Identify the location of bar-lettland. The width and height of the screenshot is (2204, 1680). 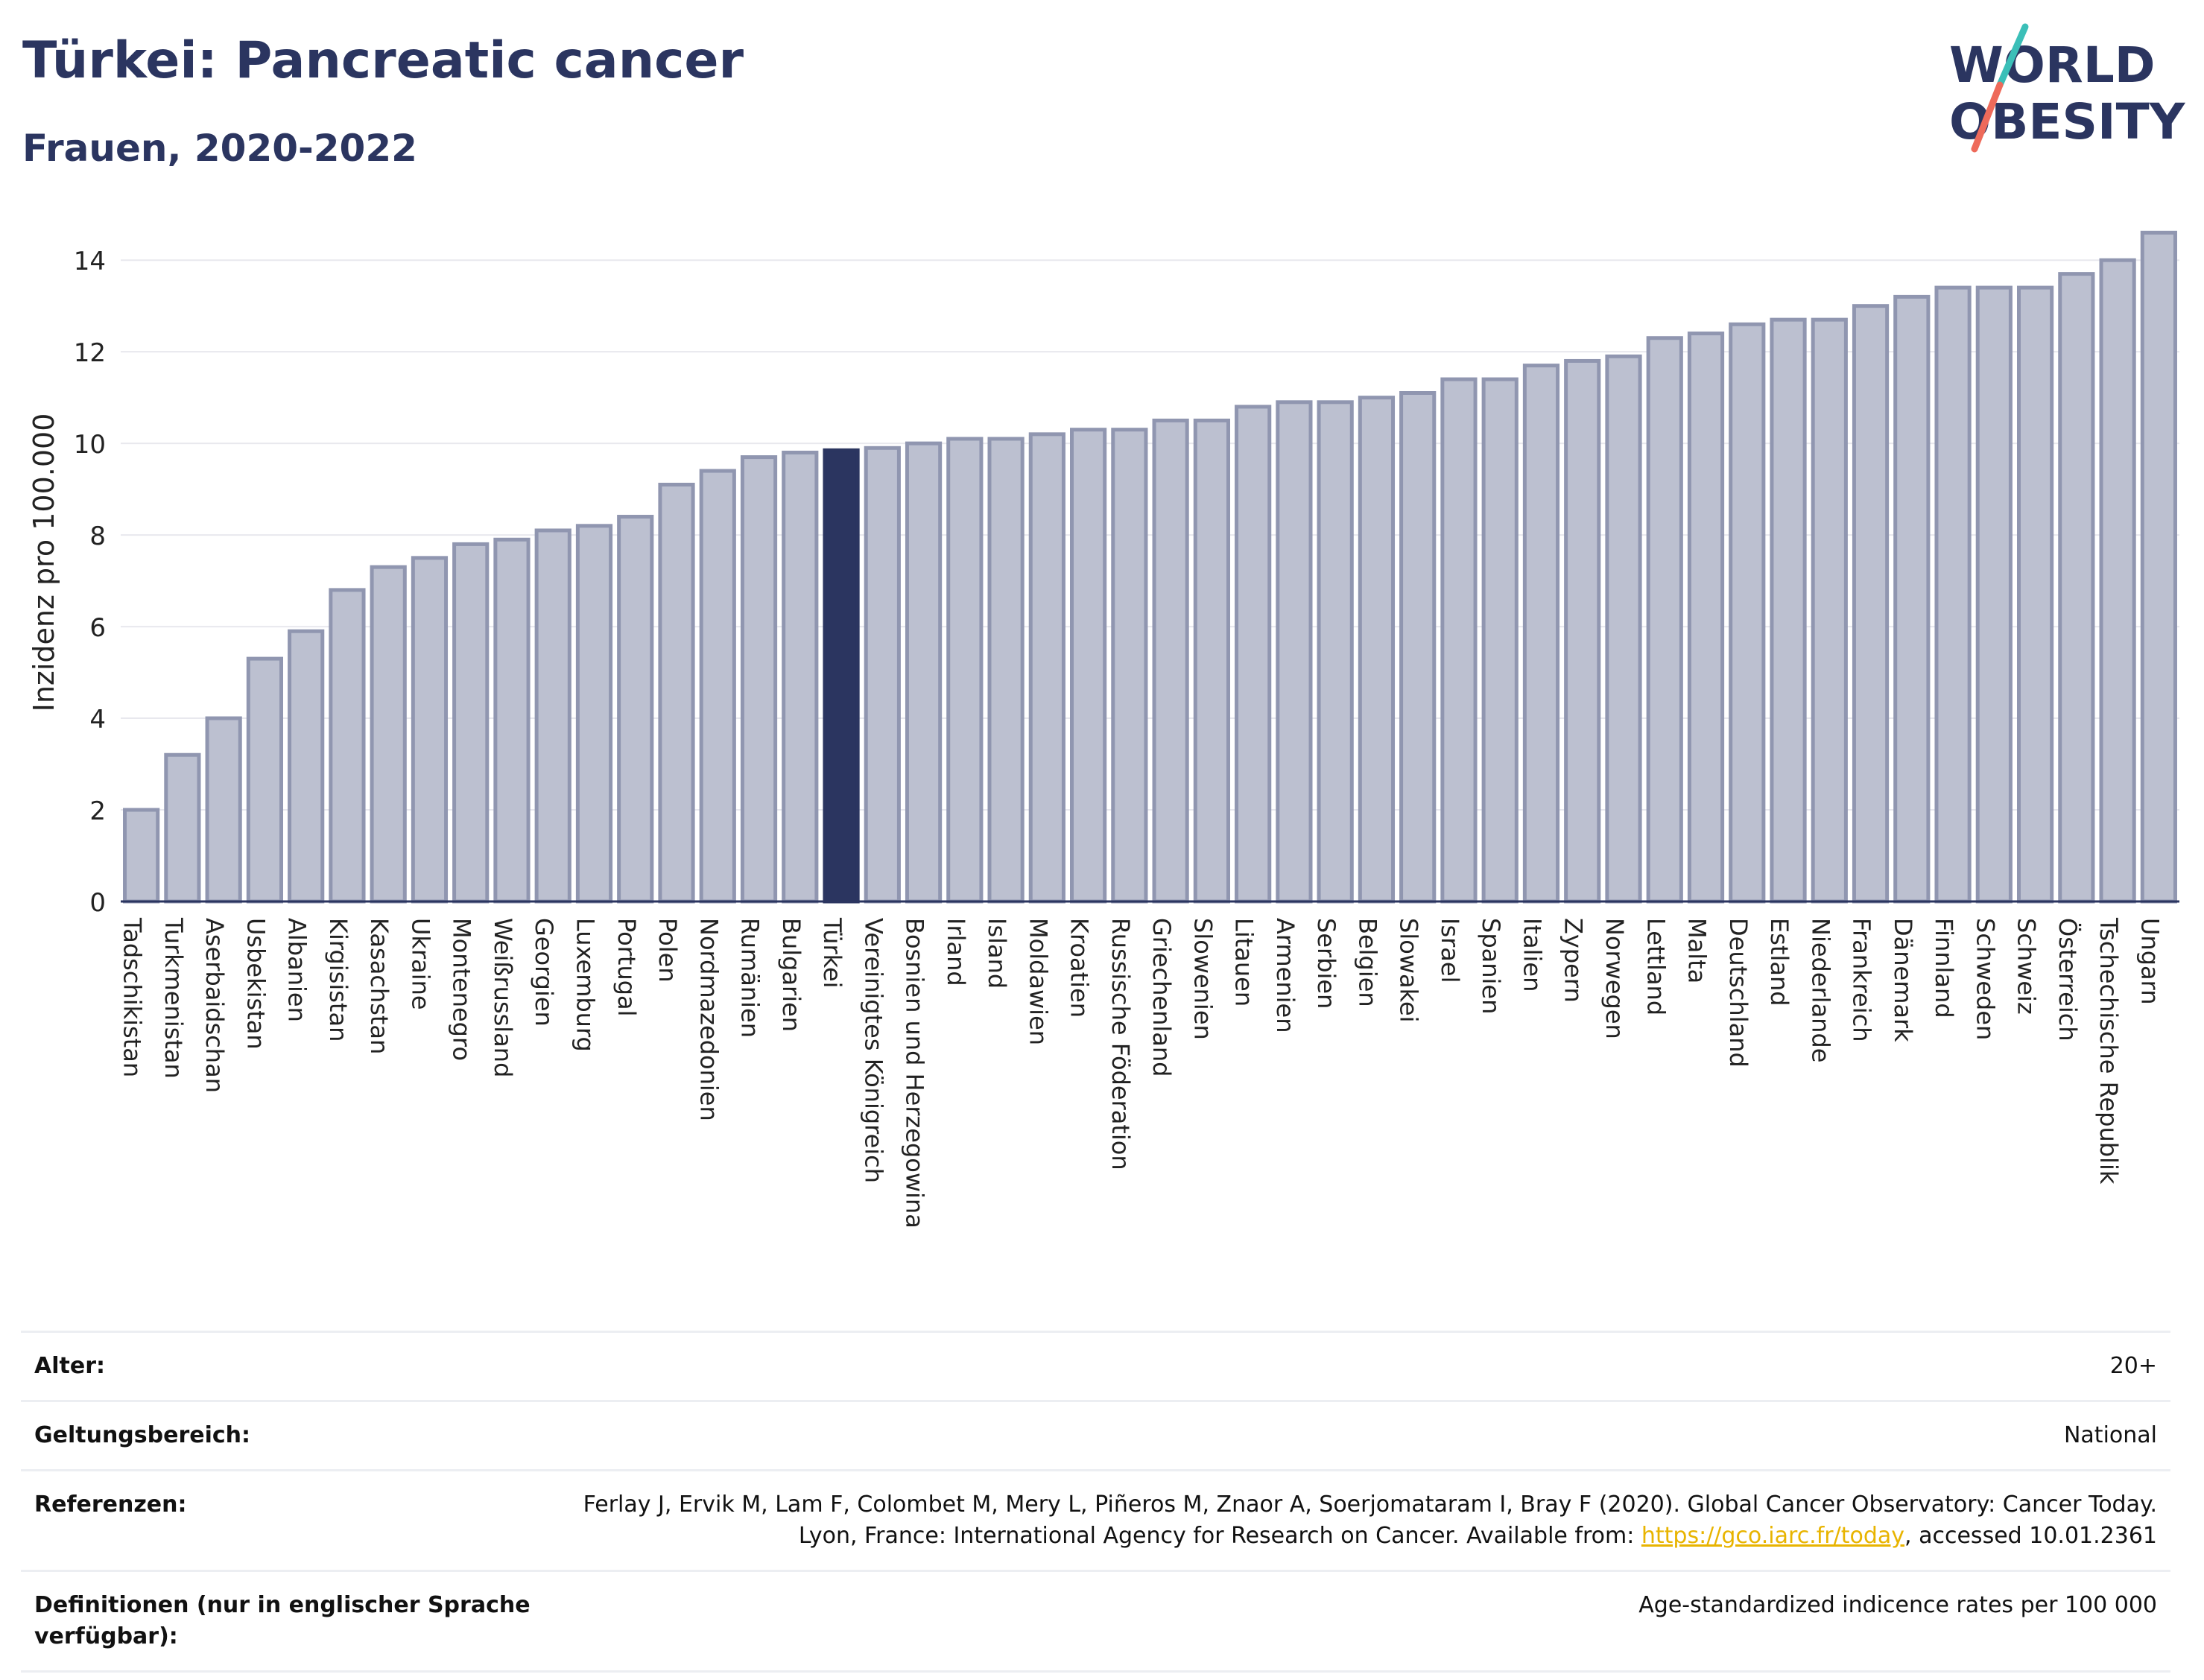
(1664, 620).